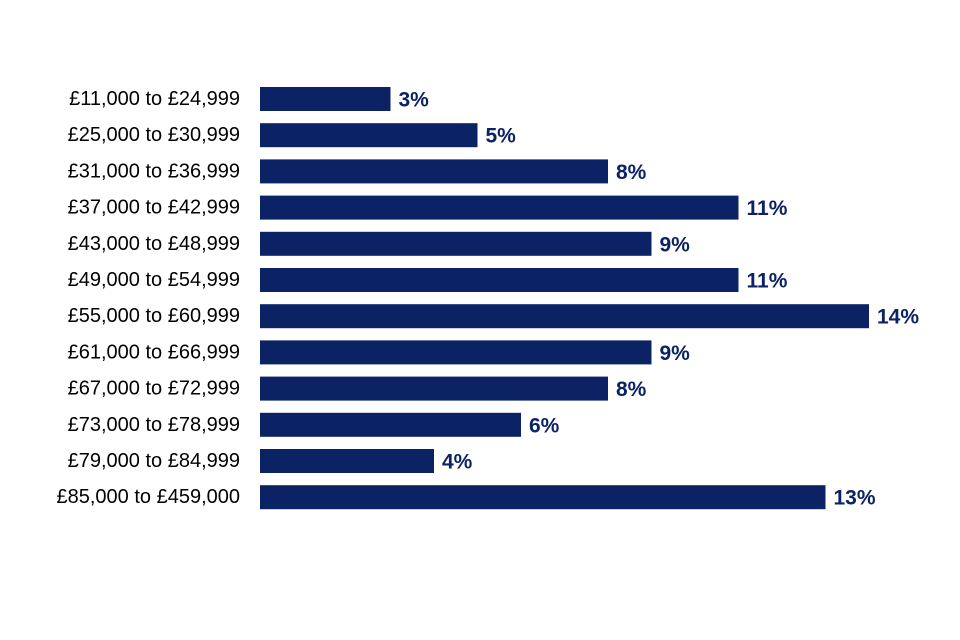 Image resolution: width=960 pixels, height=640 pixels. I want to click on category-label: £31,000 to £36,999, so click(154, 171).